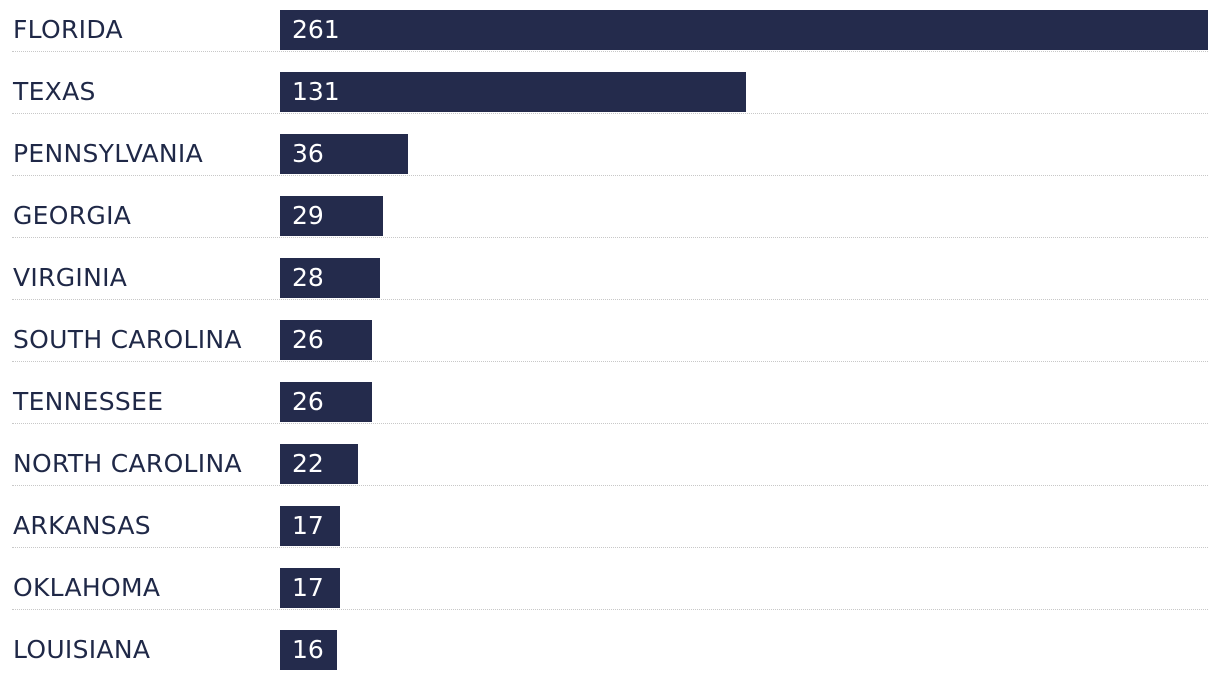 The width and height of the screenshot is (1220, 682). What do you see at coordinates (610, 403) in the screenshot?
I see `bar-row: TENNESSEE 26` at bounding box center [610, 403].